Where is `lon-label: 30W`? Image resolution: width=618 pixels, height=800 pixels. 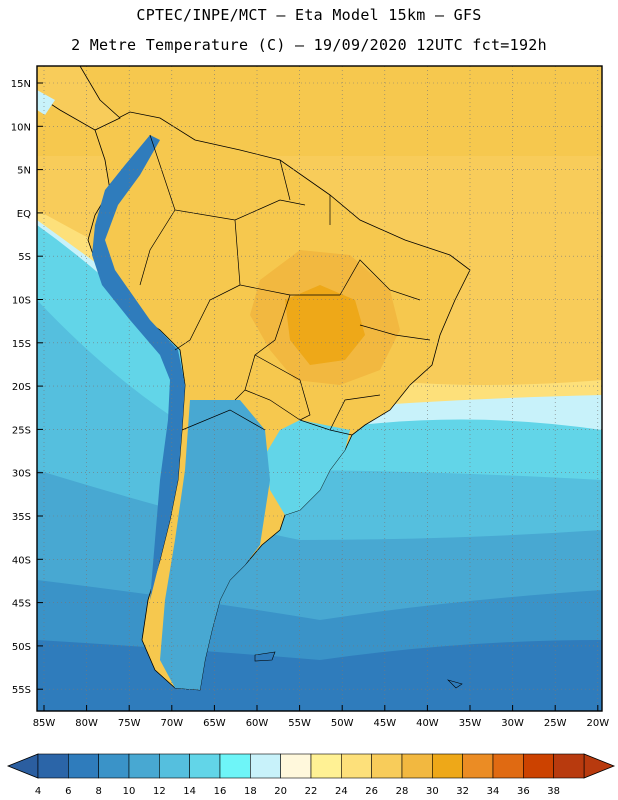
lon-label: 30W is located at coordinates (512, 723).